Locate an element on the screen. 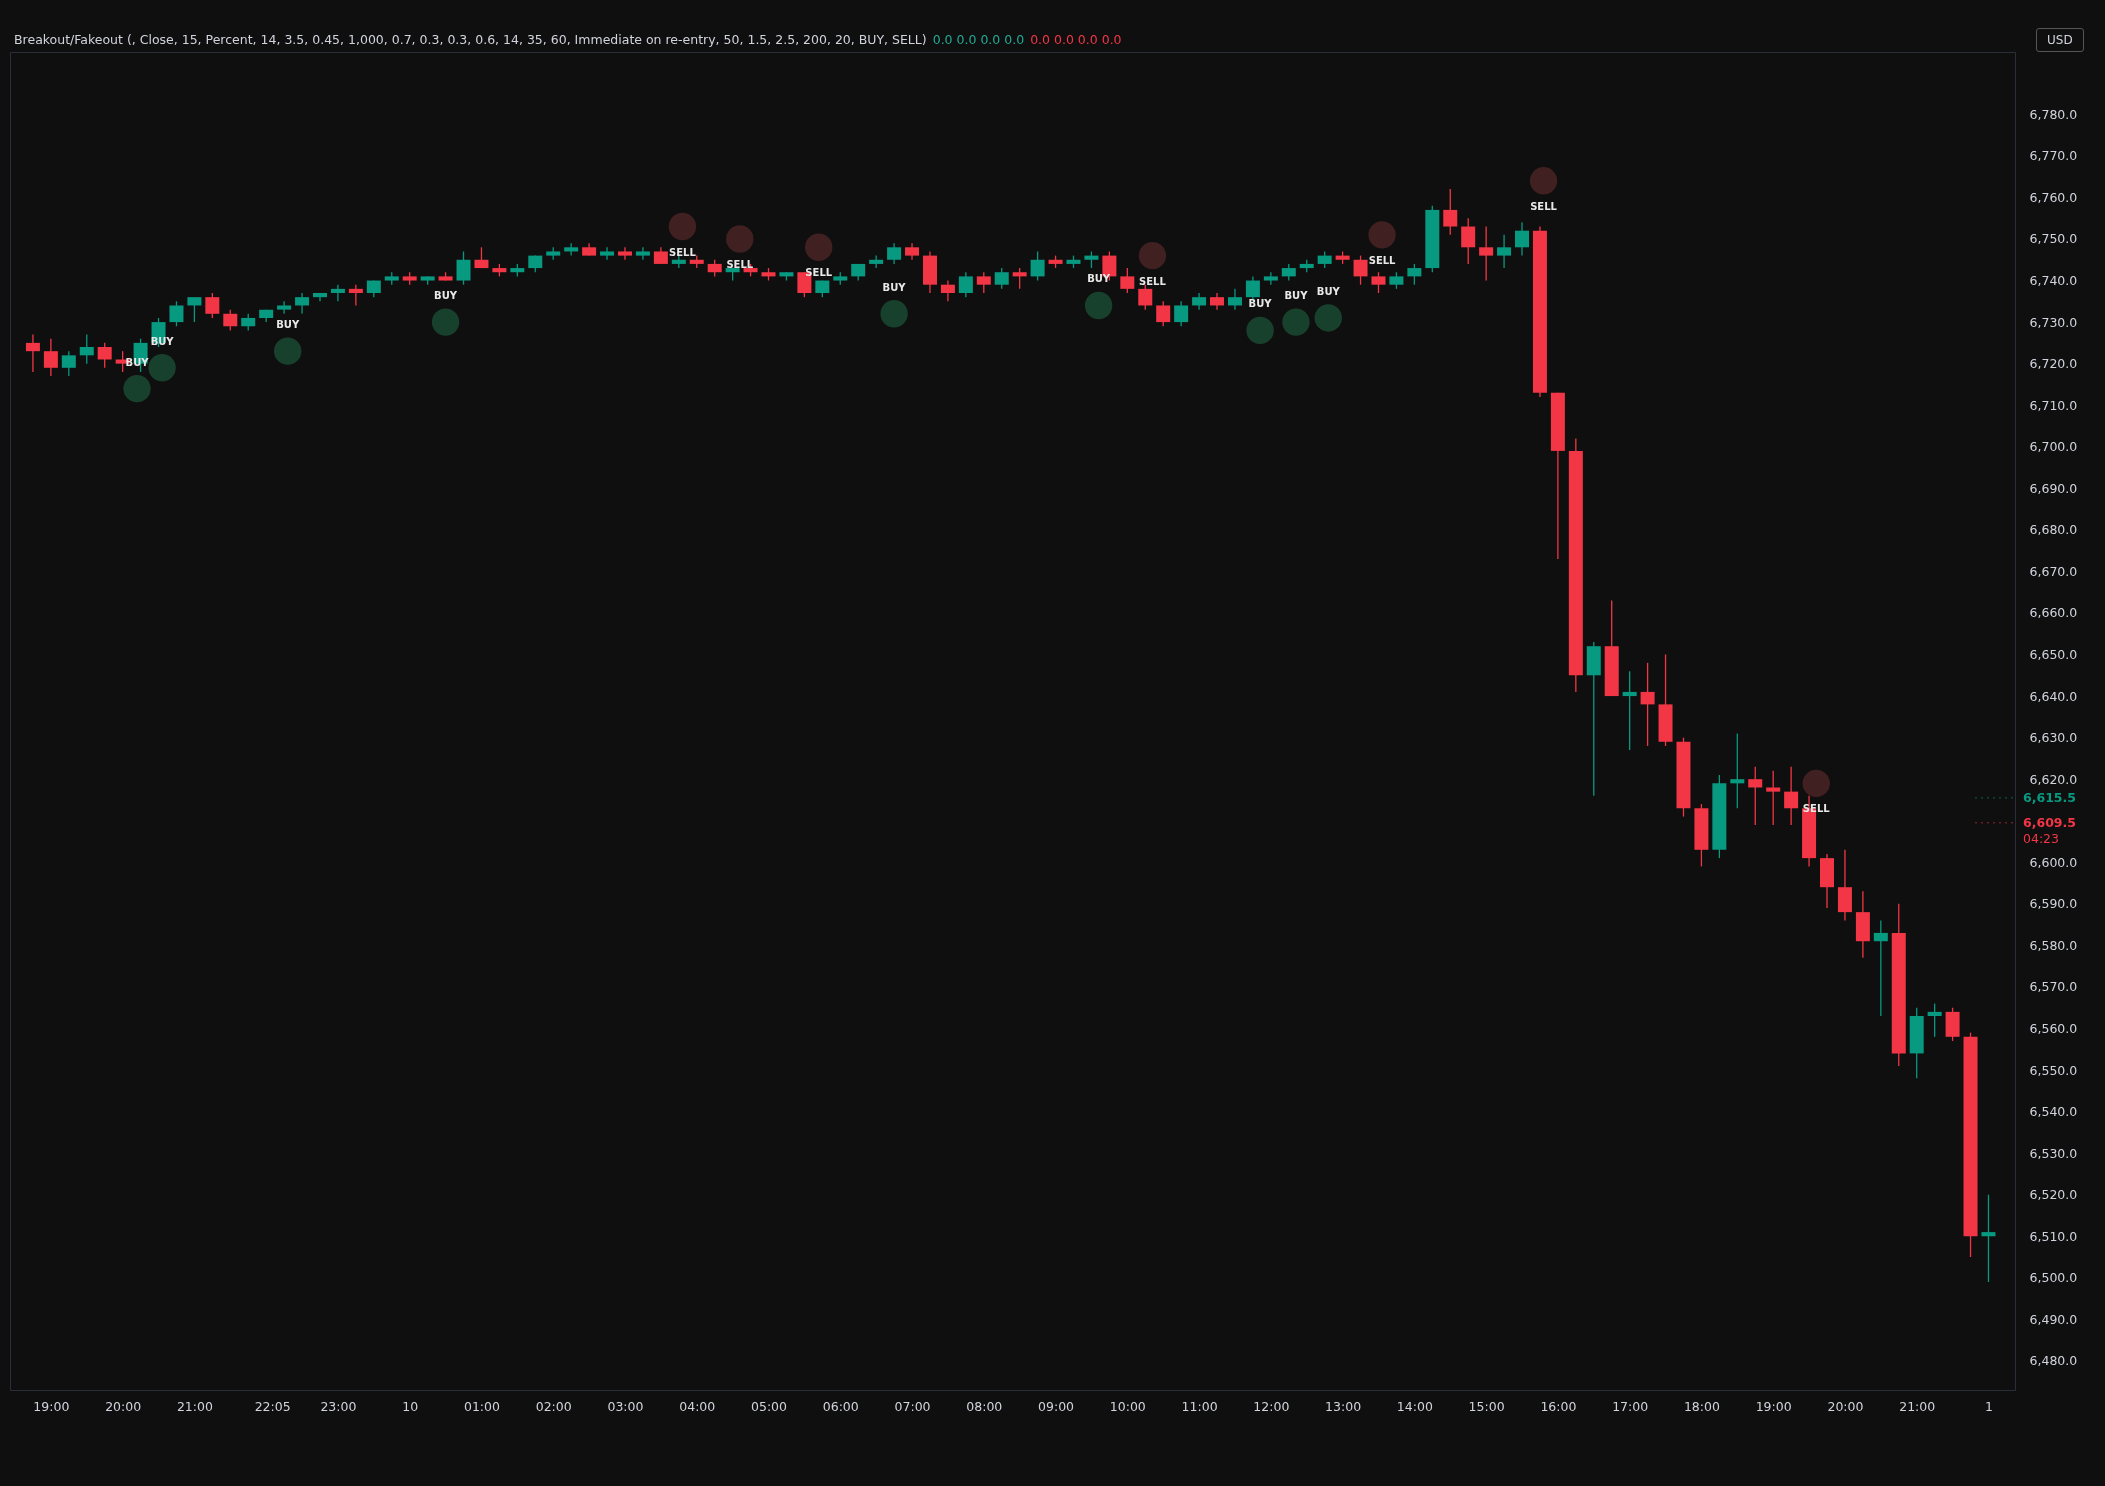  y-tick-label: 6,590.0 is located at coordinates (2053, 904).